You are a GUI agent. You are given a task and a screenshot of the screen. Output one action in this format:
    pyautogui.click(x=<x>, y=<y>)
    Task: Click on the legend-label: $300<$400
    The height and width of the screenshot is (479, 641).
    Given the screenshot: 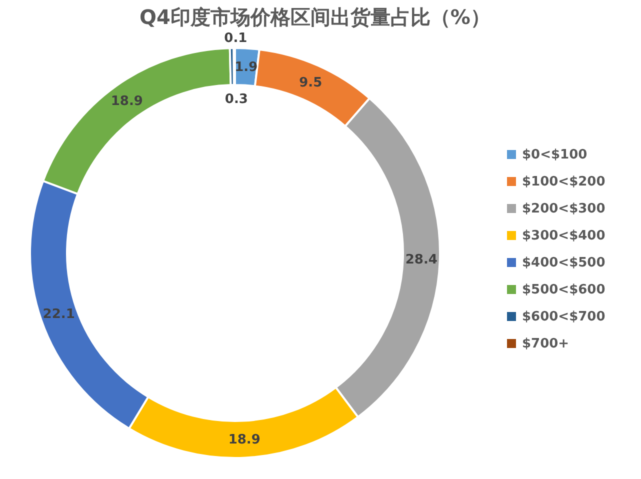 What is the action you would take?
    pyautogui.click(x=564, y=236)
    